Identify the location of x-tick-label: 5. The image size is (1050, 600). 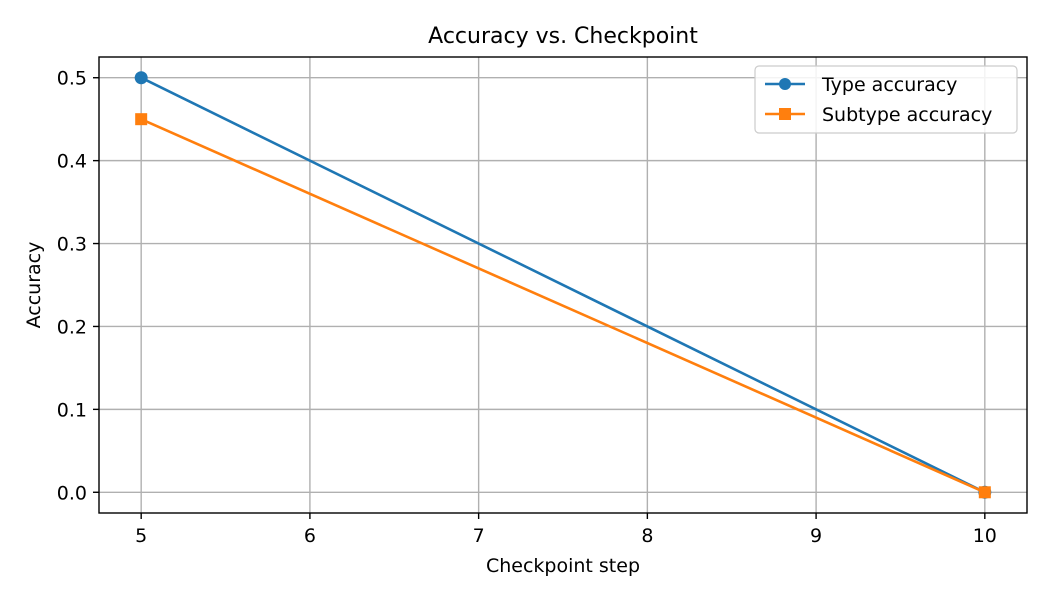
(141, 536).